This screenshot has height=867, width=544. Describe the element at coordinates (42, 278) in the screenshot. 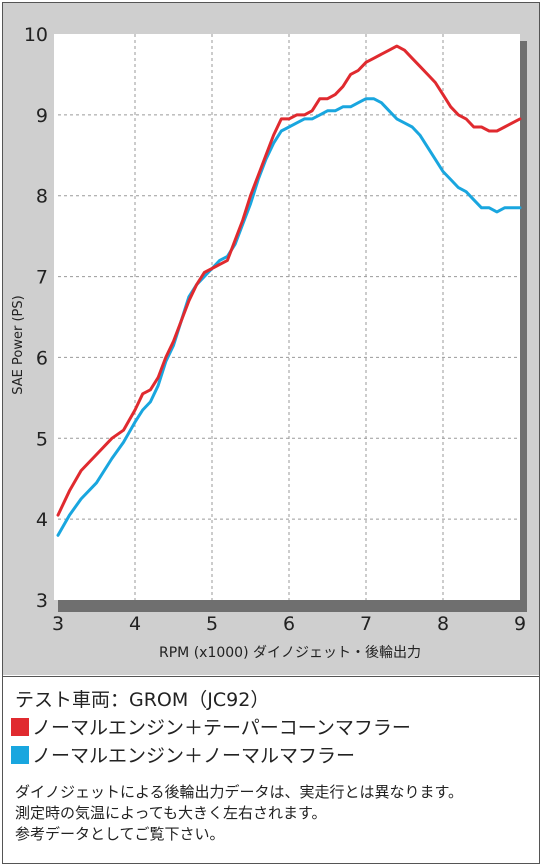

I see `y-tick-label: 7` at that location.